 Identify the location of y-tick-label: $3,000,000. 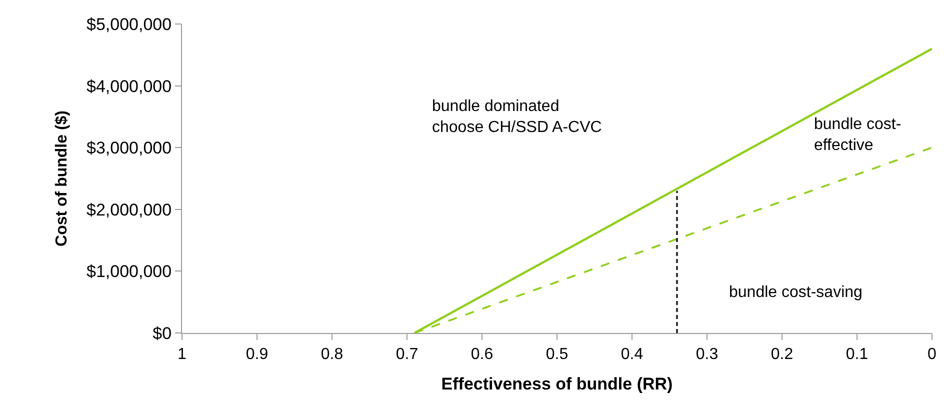
(129, 148).